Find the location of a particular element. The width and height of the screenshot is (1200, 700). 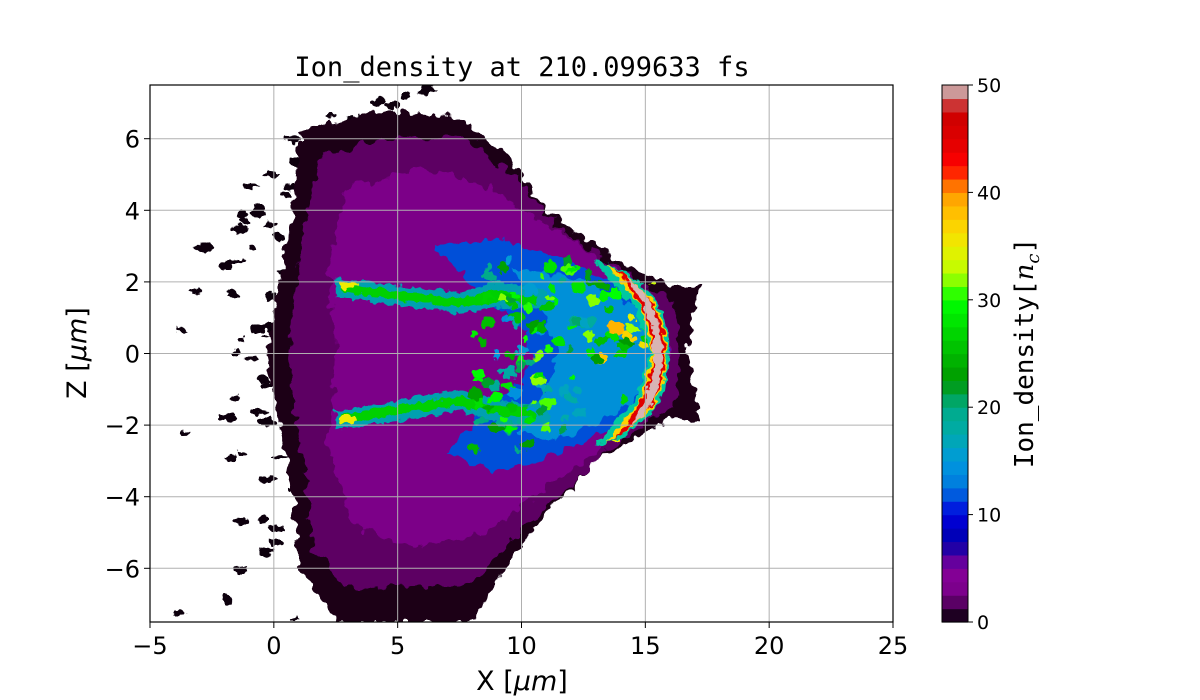

upper-filament-hotspot is located at coordinates (348, 285).